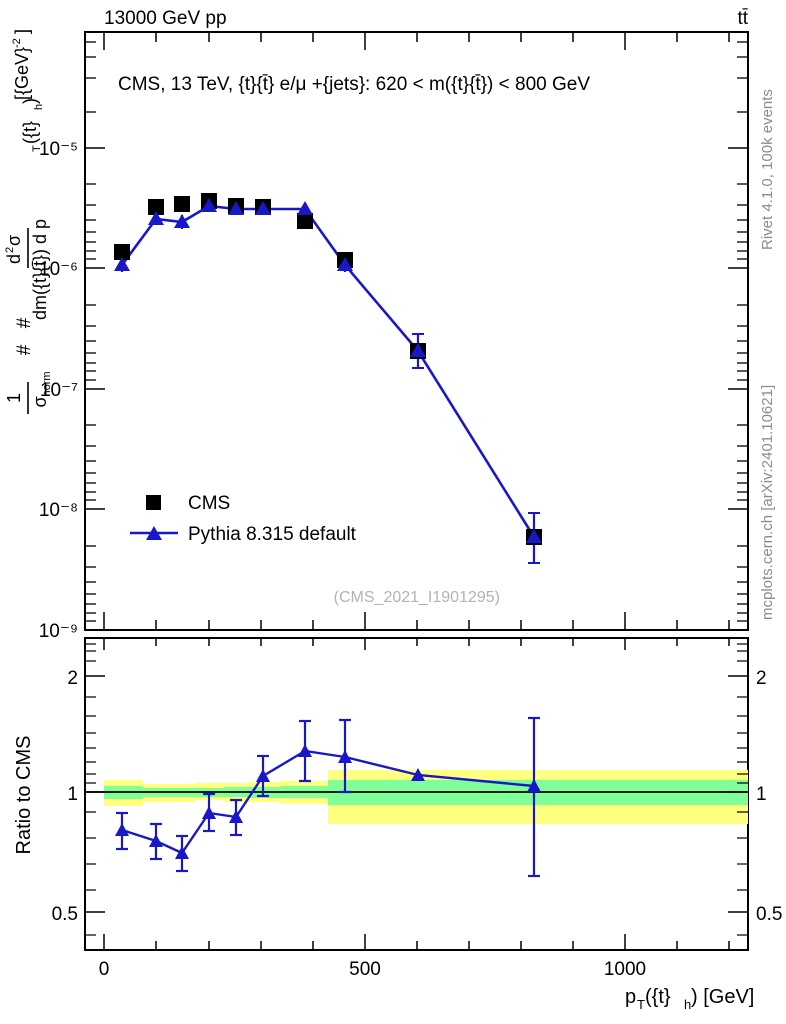  I want to click on ratio-line-pythia, so click(328, 802).